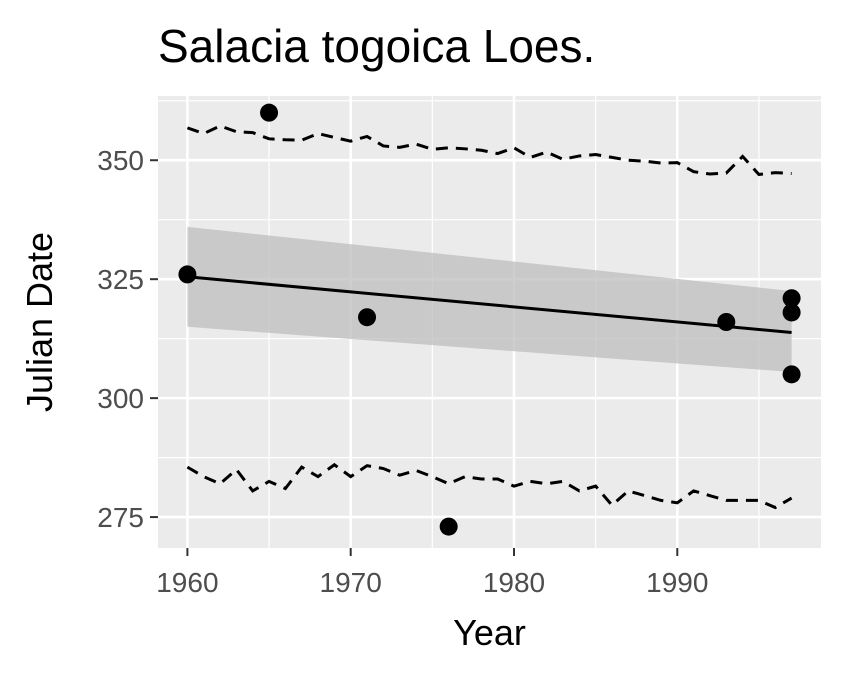 The width and height of the screenshot is (844, 679). What do you see at coordinates (489, 486) in the screenshot?
I see `lower-dashed-line` at bounding box center [489, 486].